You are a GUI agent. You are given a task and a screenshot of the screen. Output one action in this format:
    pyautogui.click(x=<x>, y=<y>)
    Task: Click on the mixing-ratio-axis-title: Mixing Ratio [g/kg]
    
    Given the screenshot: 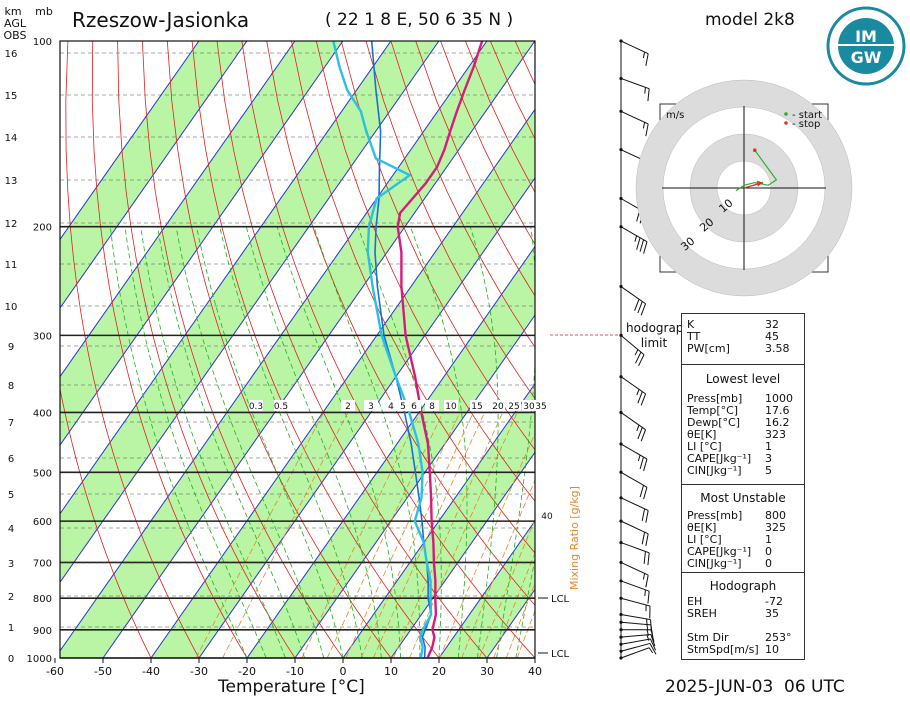 What is the action you would take?
    pyautogui.click(x=574, y=538)
    